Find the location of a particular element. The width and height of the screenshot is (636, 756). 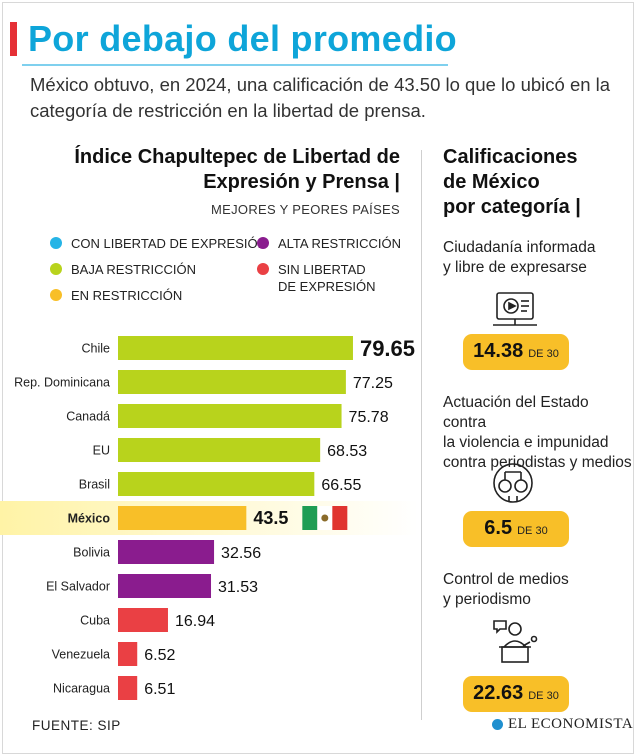

legend-dot-en is located at coordinates (56, 295).